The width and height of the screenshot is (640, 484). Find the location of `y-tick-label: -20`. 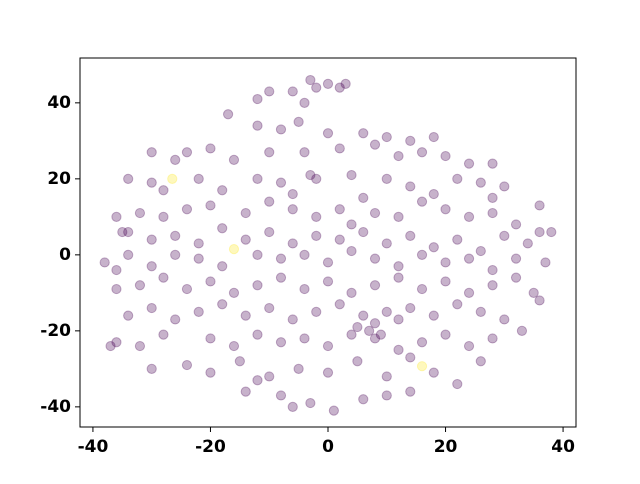

y-tick-label: -20 is located at coordinates (55, 331).